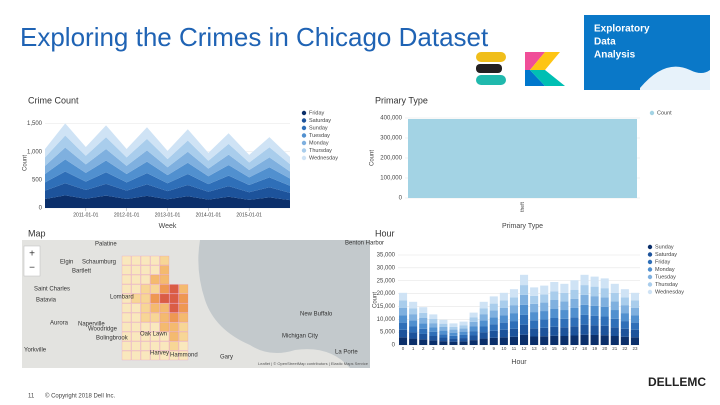  Describe the element at coordinates (284, 304) in the screenshot. I see `lake-michigan` at that location.